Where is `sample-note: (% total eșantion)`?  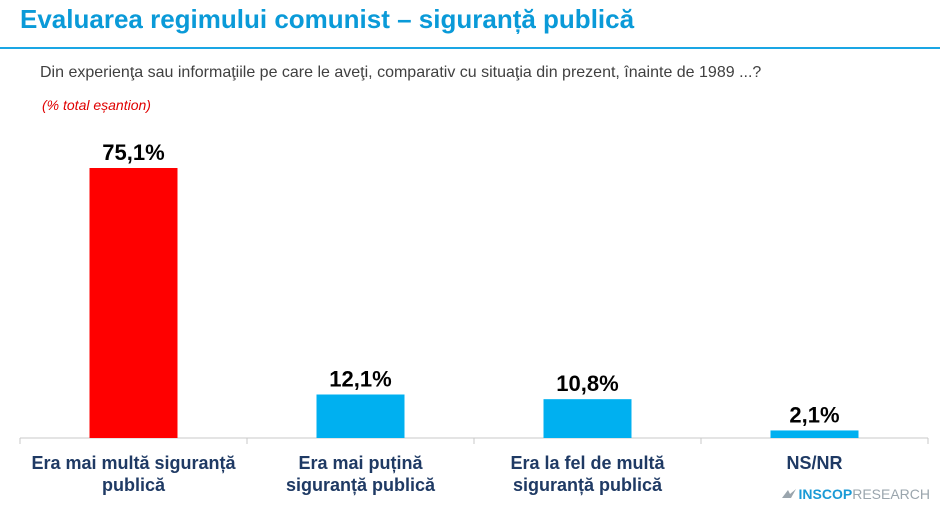 sample-note: (% total eșantion) is located at coordinates (96, 105).